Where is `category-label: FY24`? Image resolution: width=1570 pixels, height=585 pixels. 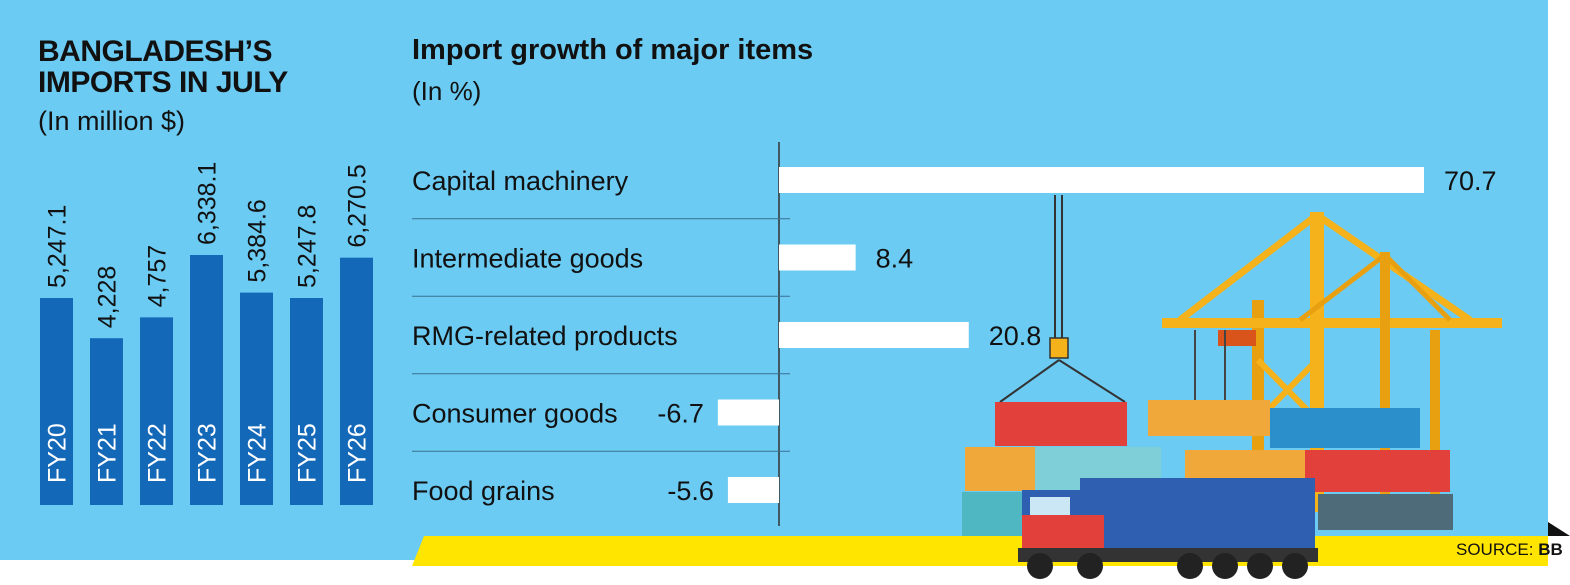 category-label: FY24 is located at coordinates (258, 453).